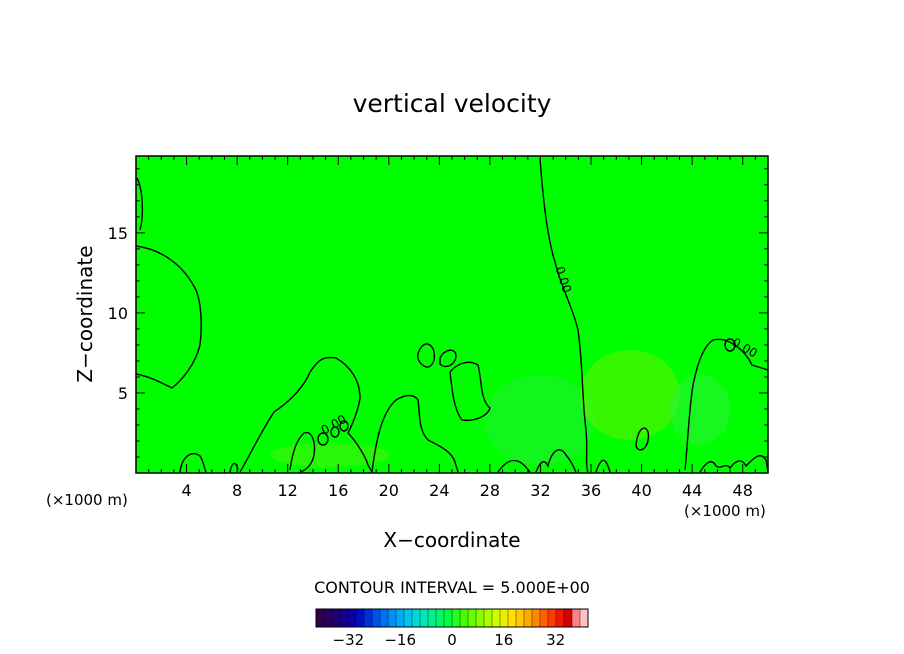 Image resolution: width=904 pixels, height=654 pixels. I want to click on colorbar-frame, so click(452, 618).